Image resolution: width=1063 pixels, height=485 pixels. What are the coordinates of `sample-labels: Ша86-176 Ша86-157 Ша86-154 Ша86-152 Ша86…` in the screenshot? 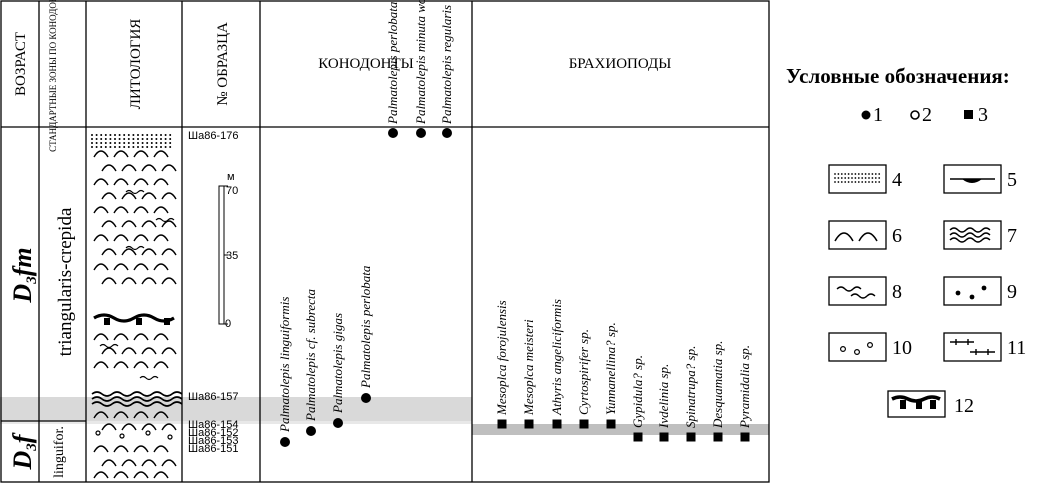 It's located at (213, 292).